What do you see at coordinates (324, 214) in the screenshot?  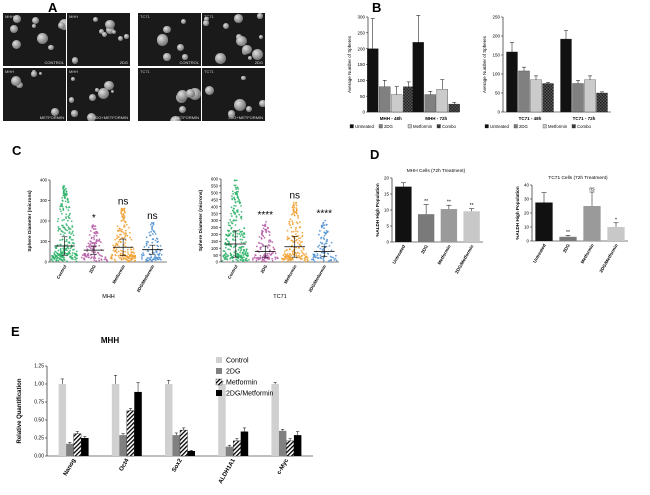 I see `significance-label: ****` at bounding box center [324, 214].